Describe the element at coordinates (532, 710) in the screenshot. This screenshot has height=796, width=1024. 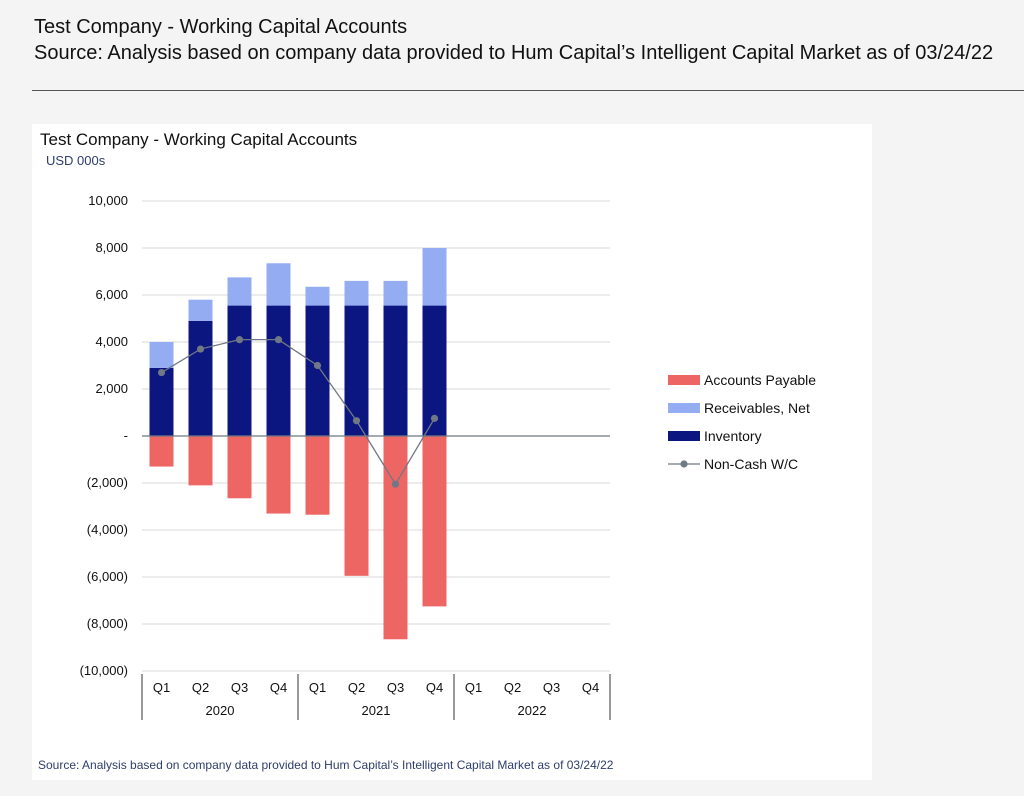
I see `x-group-label: 2022` at that location.